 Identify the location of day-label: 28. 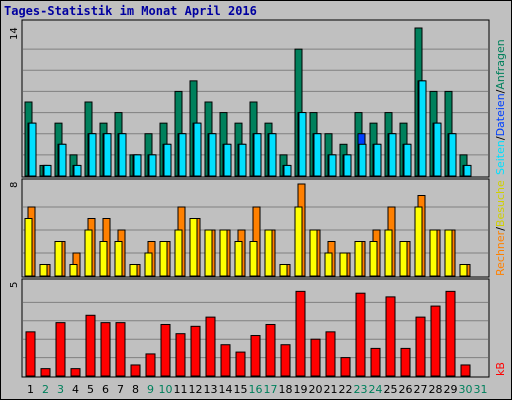
(436, 389).